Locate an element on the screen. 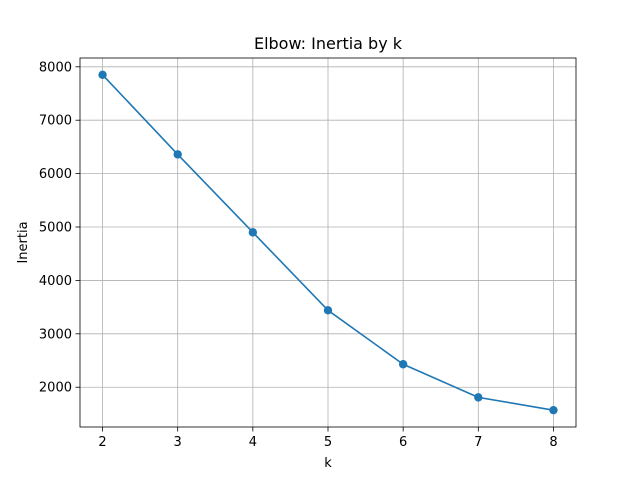 The height and width of the screenshot is (480, 640). chart-title: Elbow: Inertia by k is located at coordinates (328, 43).